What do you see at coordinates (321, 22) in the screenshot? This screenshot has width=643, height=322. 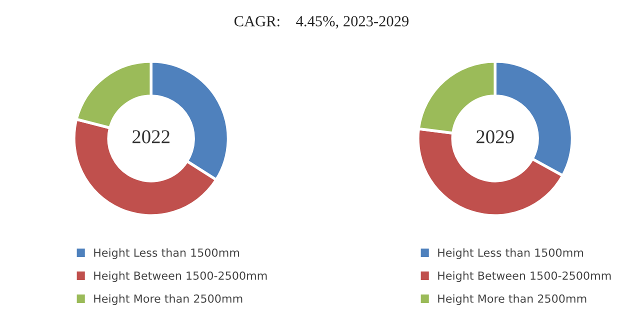 I see `text: CAGR: 4.45%, 2023-2029` at bounding box center [321, 22].